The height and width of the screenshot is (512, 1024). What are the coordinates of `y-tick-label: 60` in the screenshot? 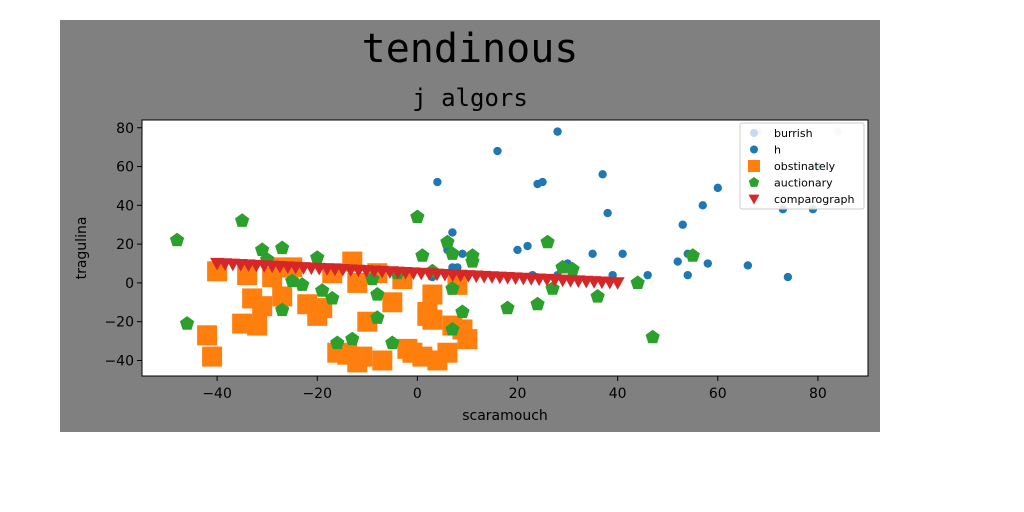 It's located at (125, 168).